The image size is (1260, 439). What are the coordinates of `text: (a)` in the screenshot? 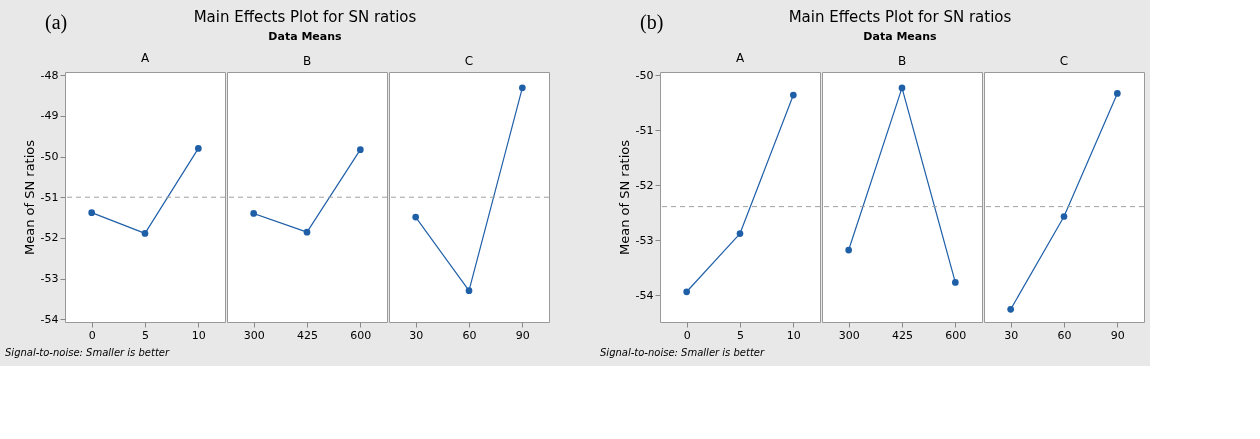 It's located at (56, 22).